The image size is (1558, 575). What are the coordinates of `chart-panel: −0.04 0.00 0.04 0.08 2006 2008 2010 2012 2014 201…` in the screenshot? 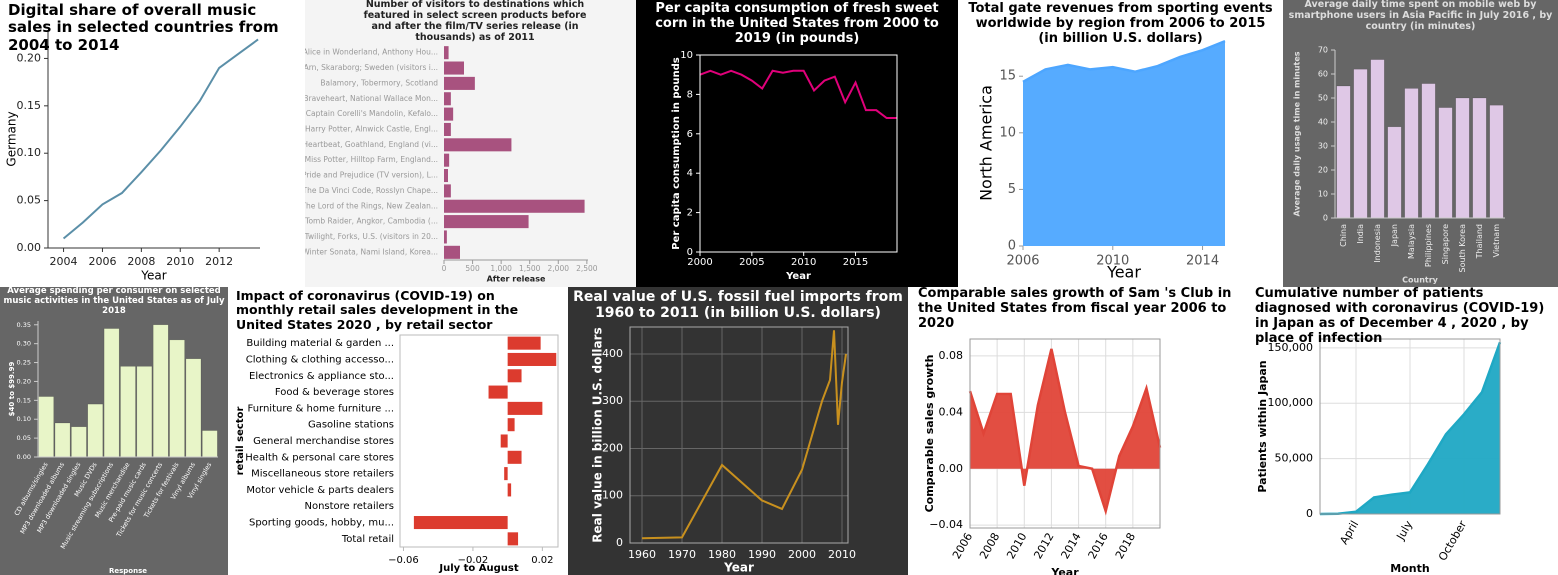 It's located at (1076, 431).